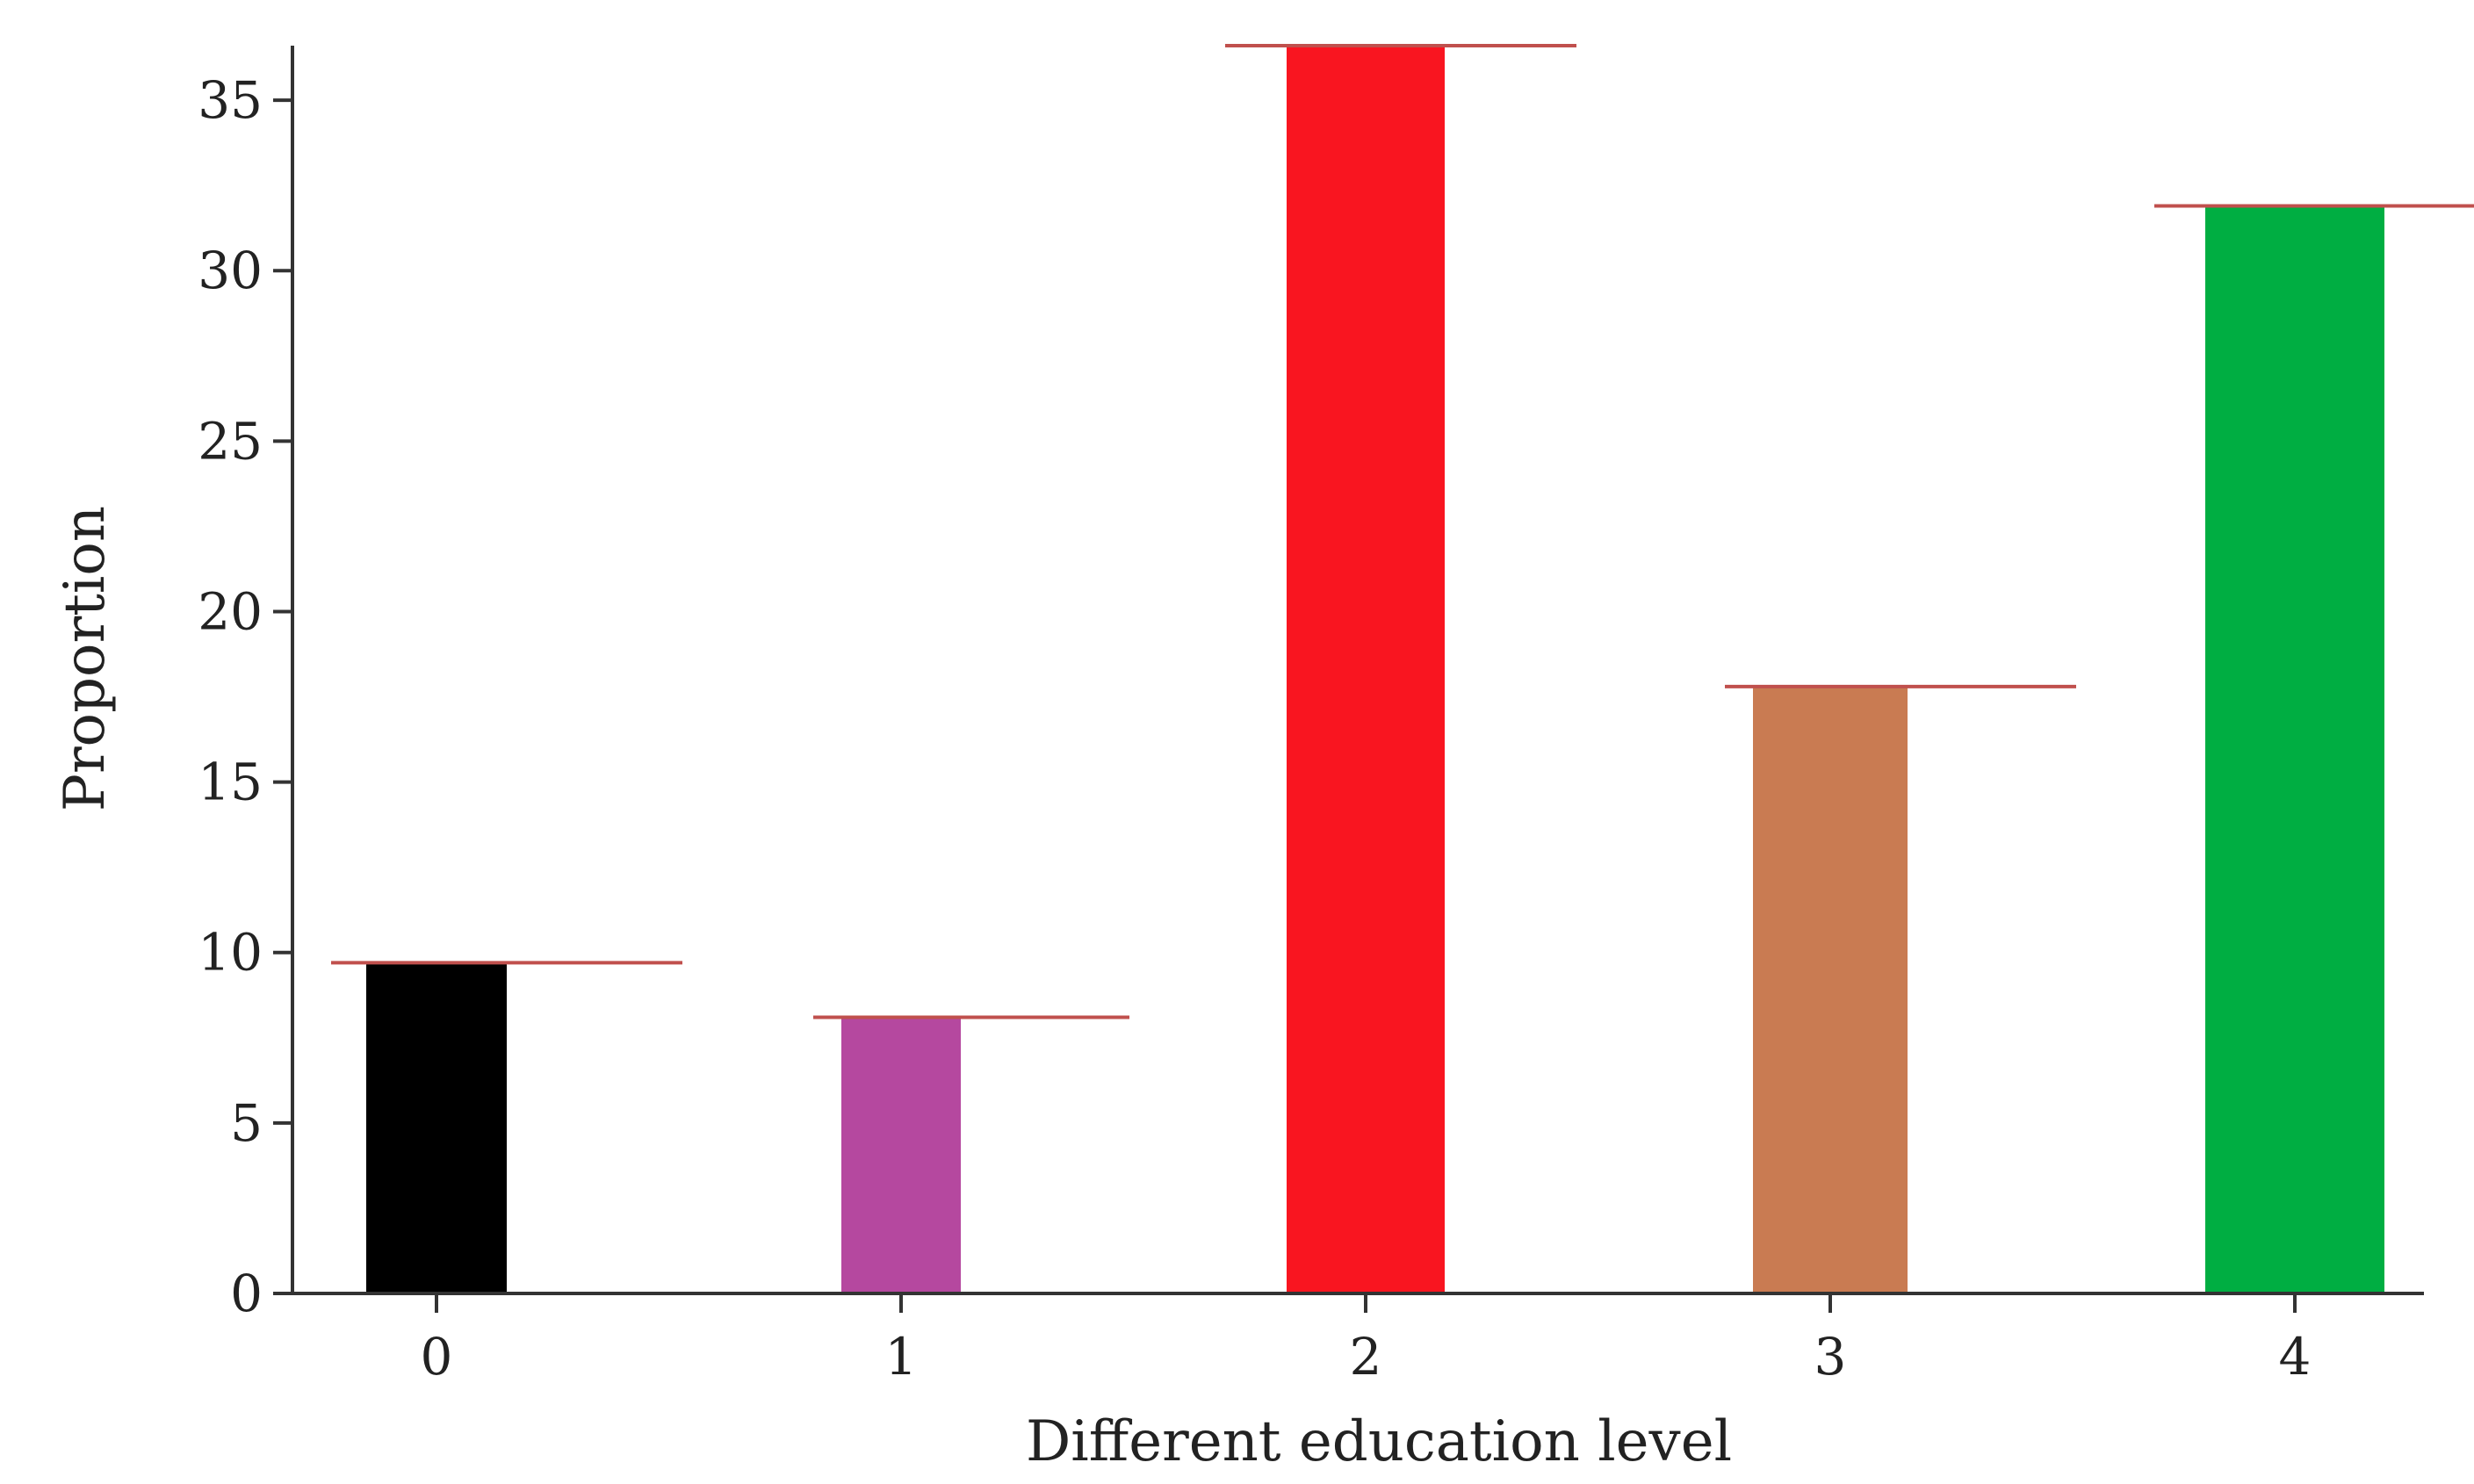 Image resolution: width=2474 pixels, height=1484 pixels. I want to click on y-tick-label: 5, so click(247, 1123).